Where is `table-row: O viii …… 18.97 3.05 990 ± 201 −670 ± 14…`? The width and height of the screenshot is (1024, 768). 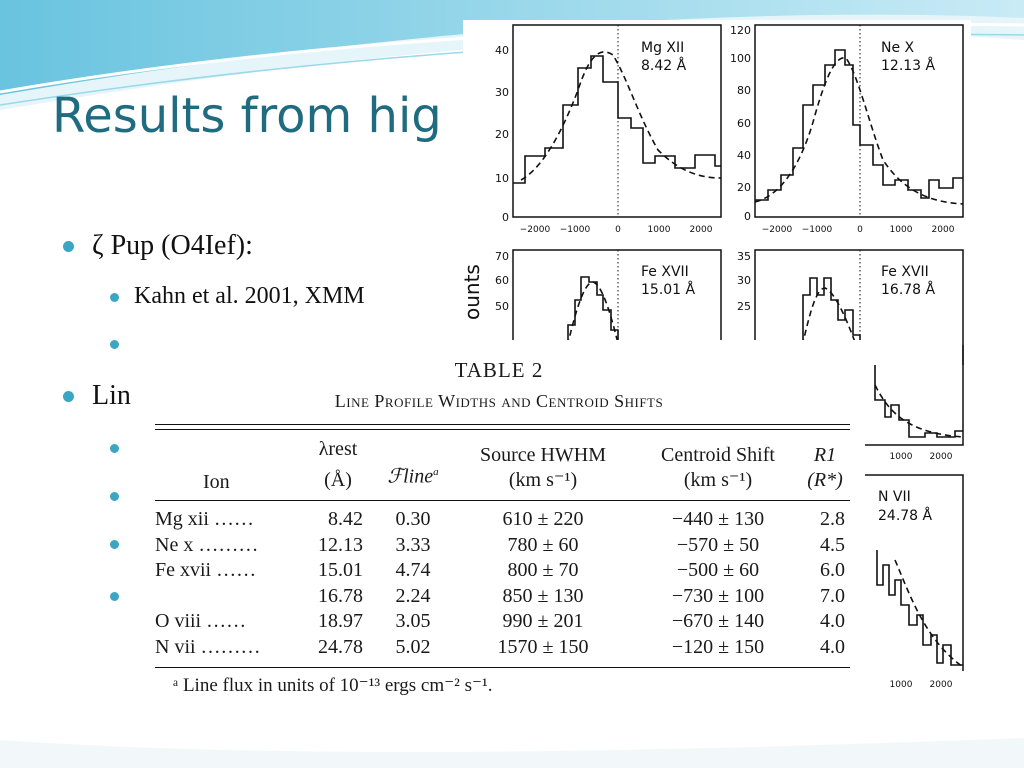
table-row: O viii …… 18.97 3.05 990 ± 201 −670 ± 14… is located at coordinates (499, 622).